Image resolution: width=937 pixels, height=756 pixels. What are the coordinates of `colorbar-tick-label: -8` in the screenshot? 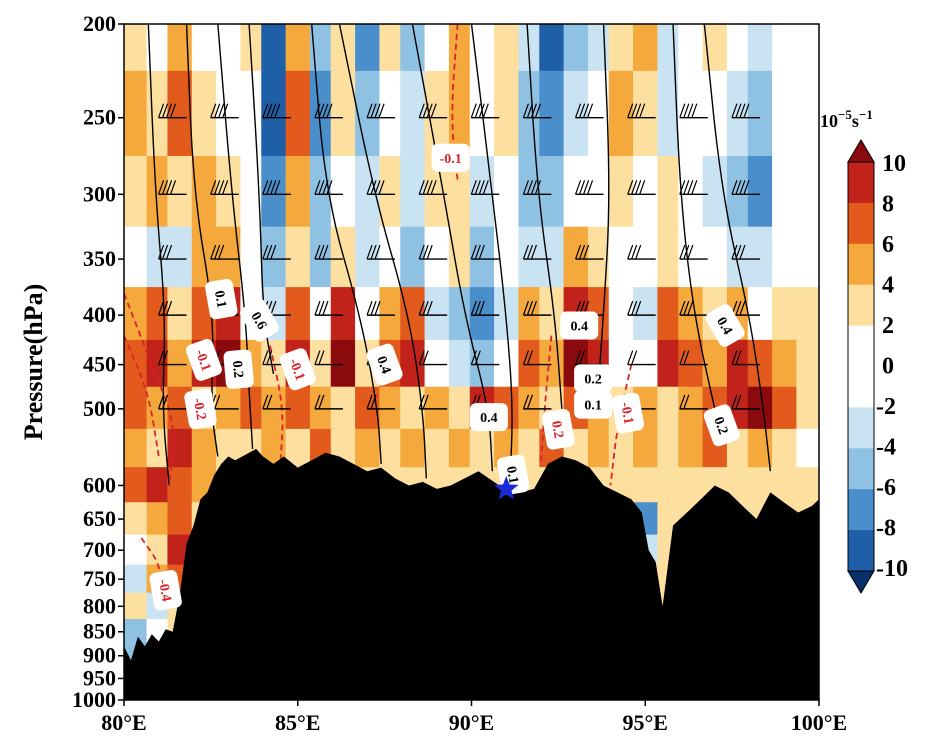 It's located at (886, 529).